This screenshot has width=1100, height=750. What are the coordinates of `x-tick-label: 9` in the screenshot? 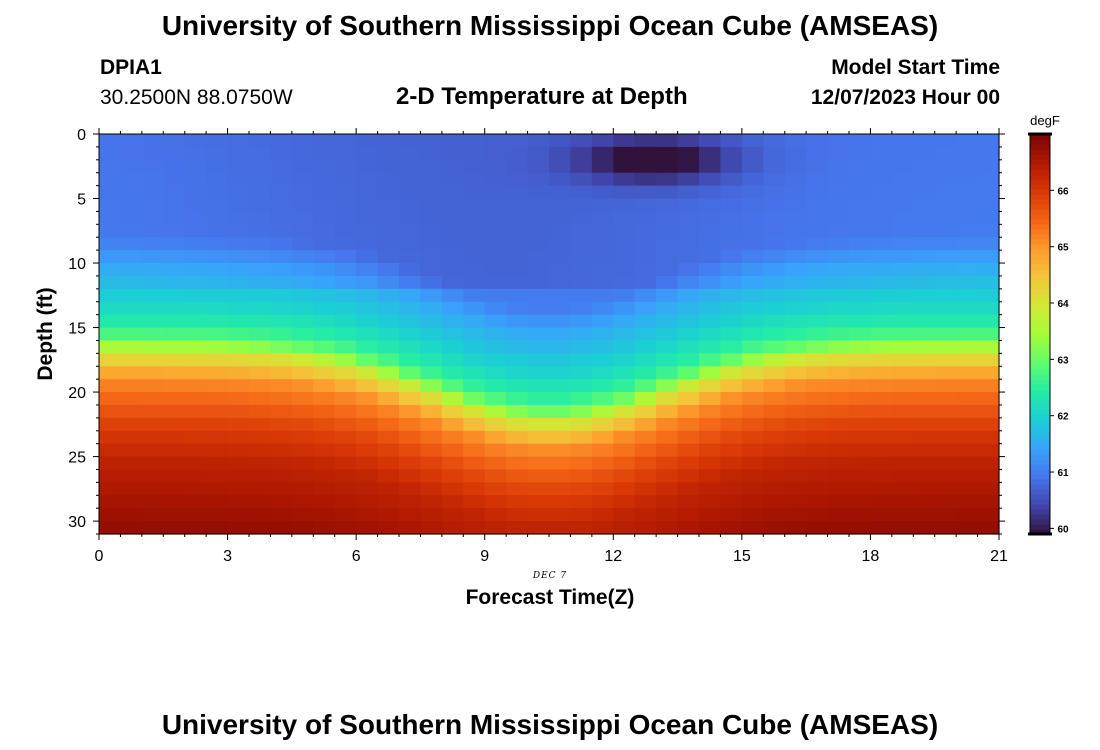 It's located at (484, 556).